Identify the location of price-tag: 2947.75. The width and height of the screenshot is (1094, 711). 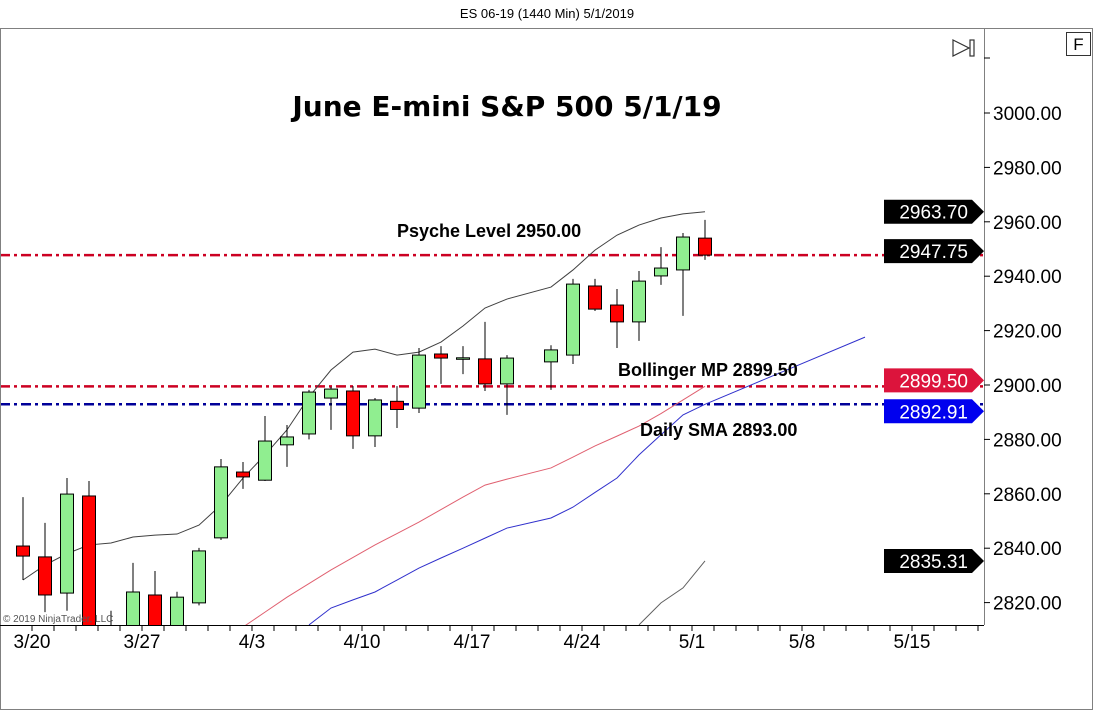
(934, 251).